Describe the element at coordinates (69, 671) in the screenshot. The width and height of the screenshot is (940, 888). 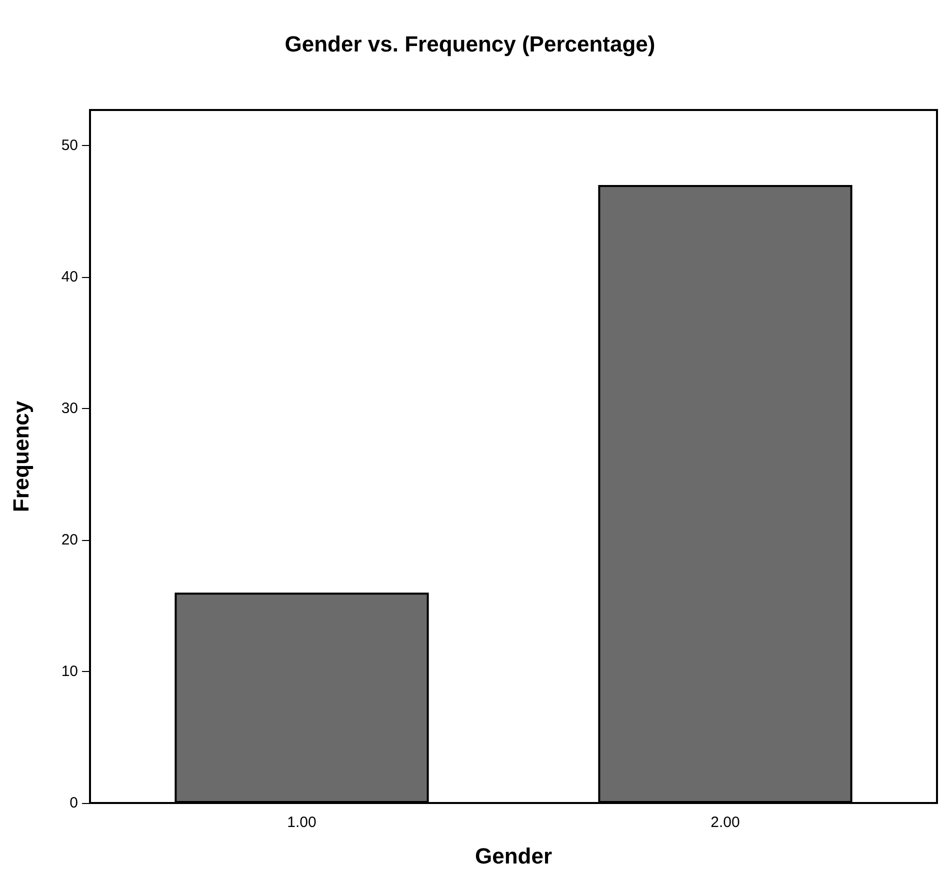
I see `y-tick-label: 10` at that location.